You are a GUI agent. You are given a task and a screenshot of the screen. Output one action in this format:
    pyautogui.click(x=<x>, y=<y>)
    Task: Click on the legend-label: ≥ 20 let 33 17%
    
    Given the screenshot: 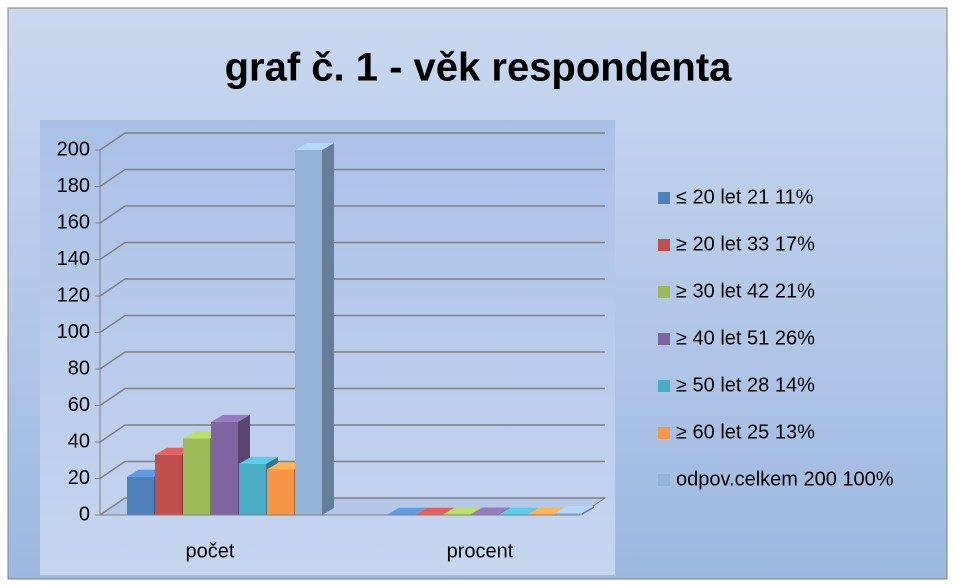 What is the action you would take?
    pyautogui.click(x=745, y=244)
    